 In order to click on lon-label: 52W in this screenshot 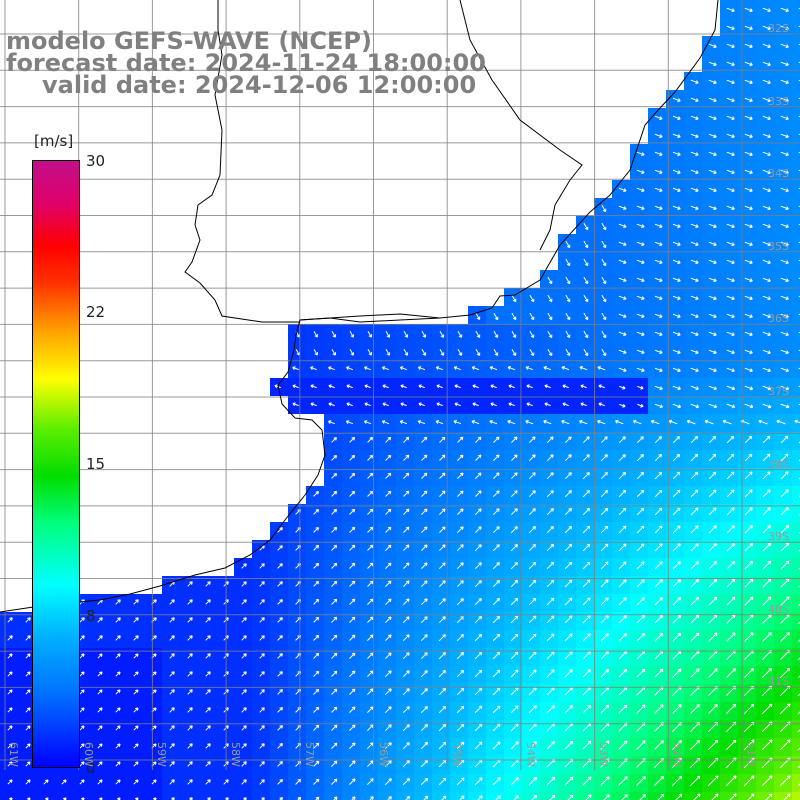, I will do `click(677, 754)`.